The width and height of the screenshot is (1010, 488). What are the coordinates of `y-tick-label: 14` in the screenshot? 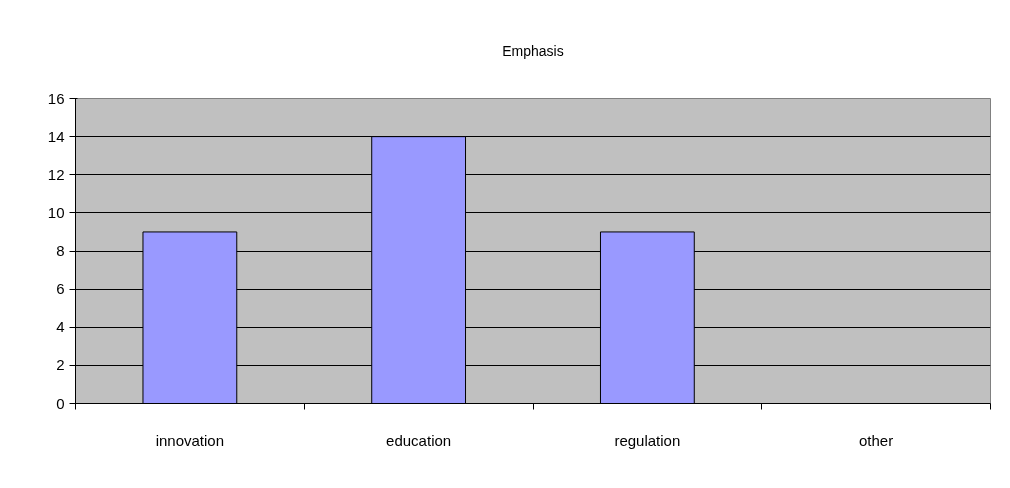 It's located at (56, 136).